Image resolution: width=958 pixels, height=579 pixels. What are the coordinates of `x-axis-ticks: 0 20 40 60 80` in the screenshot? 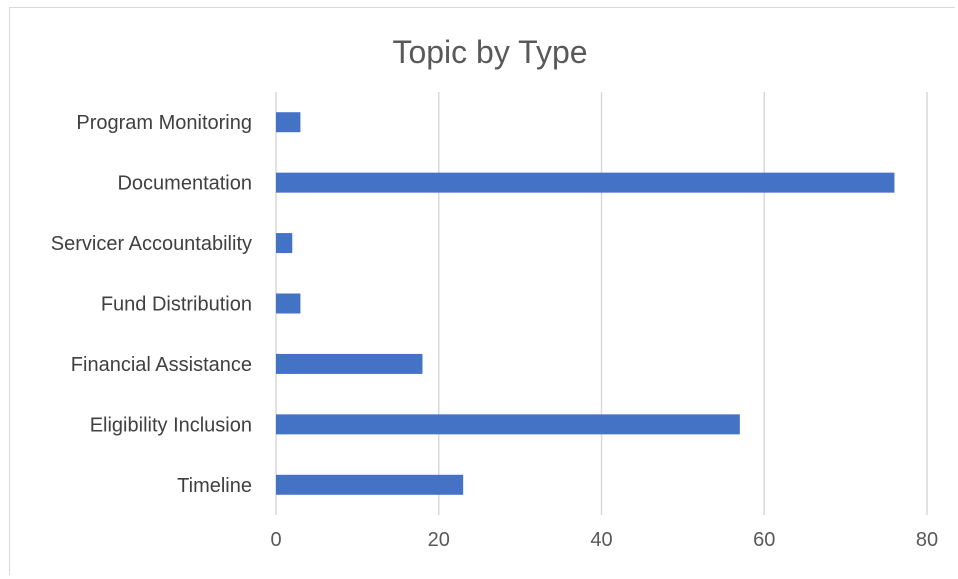 It's located at (604, 540).